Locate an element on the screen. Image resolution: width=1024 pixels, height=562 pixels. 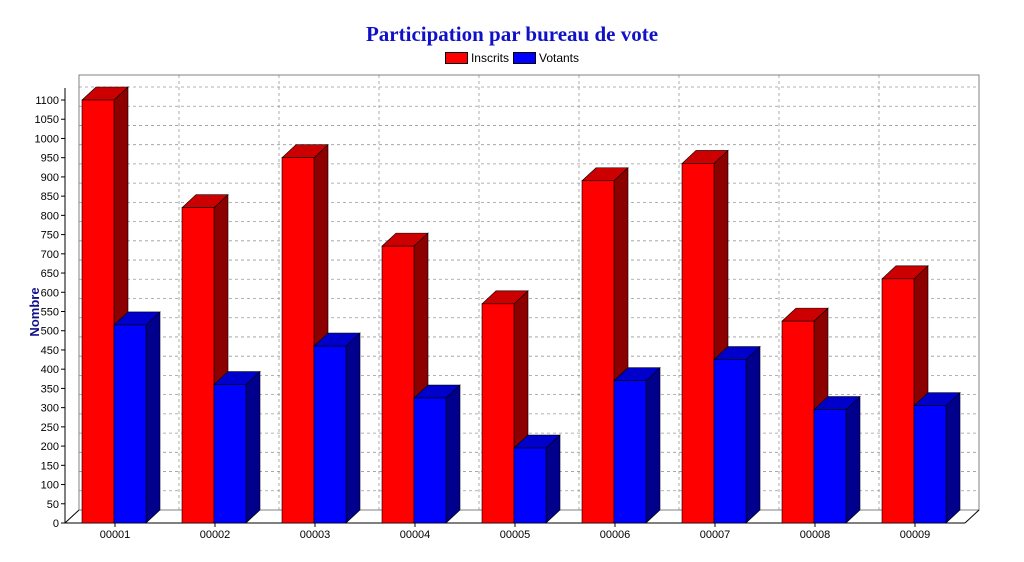
legend-label-votants: Votants is located at coordinates (559, 58).